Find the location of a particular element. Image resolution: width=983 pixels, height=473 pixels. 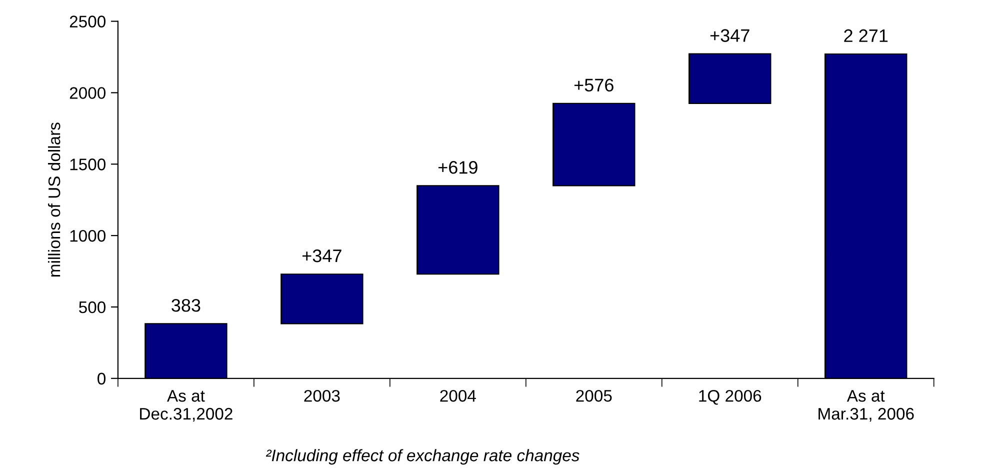

y-tick-label: 1500 is located at coordinates (88, 164).